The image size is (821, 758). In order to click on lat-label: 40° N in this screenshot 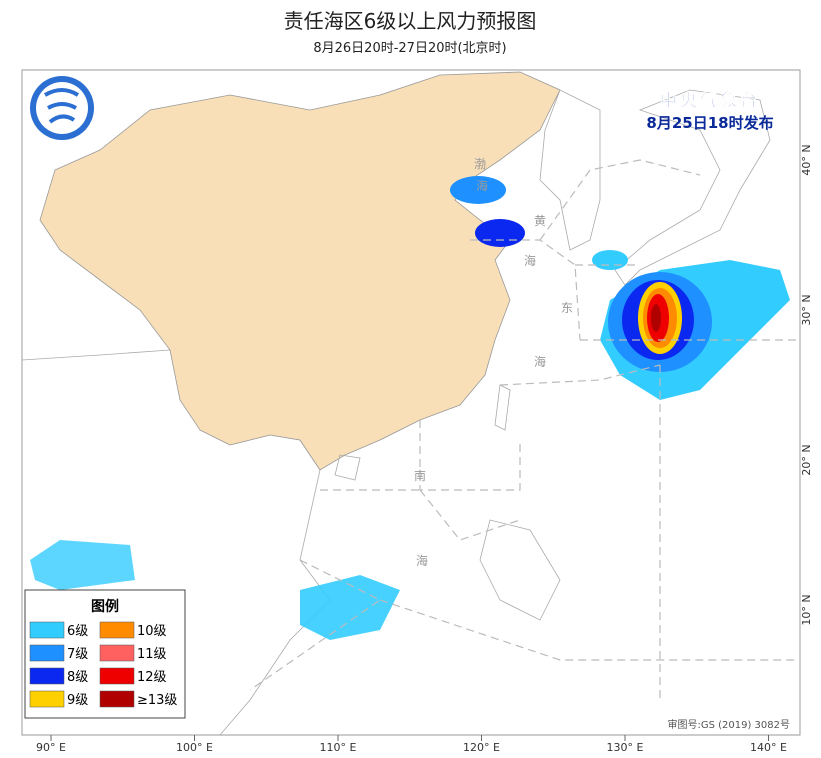, I will do `click(806, 159)`.